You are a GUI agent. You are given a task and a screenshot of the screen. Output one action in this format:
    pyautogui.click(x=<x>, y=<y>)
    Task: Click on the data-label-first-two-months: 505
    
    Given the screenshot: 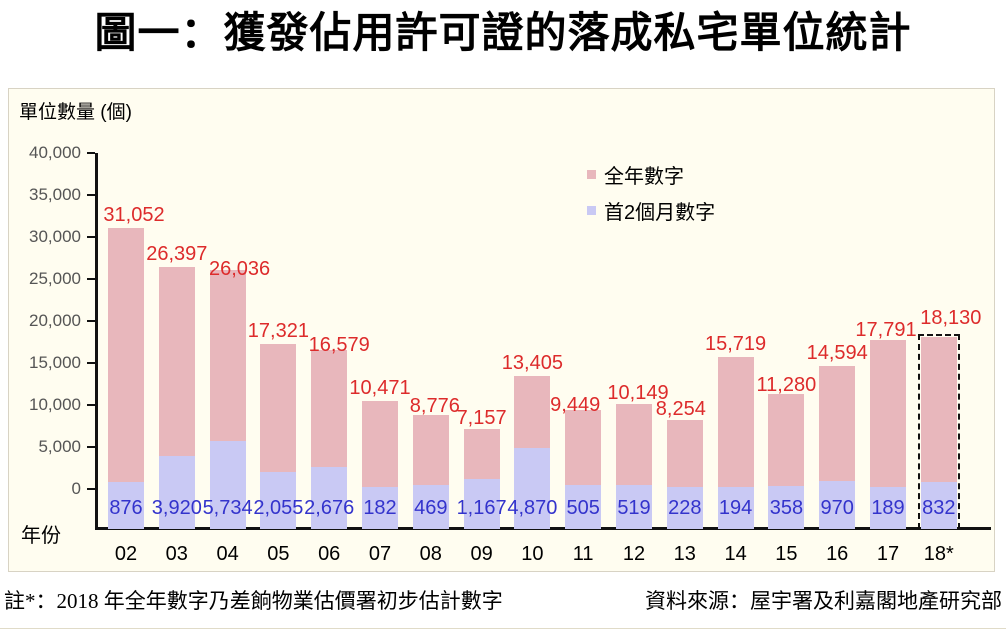 What is the action you would take?
    pyautogui.click(x=583, y=508)
    